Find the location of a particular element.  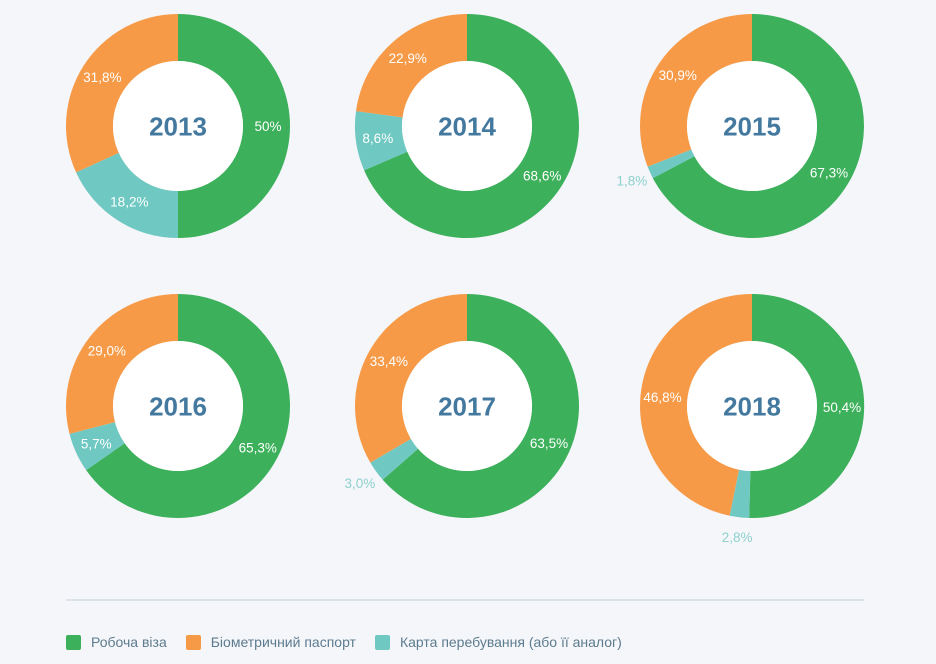

legend-divider is located at coordinates (465, 600).